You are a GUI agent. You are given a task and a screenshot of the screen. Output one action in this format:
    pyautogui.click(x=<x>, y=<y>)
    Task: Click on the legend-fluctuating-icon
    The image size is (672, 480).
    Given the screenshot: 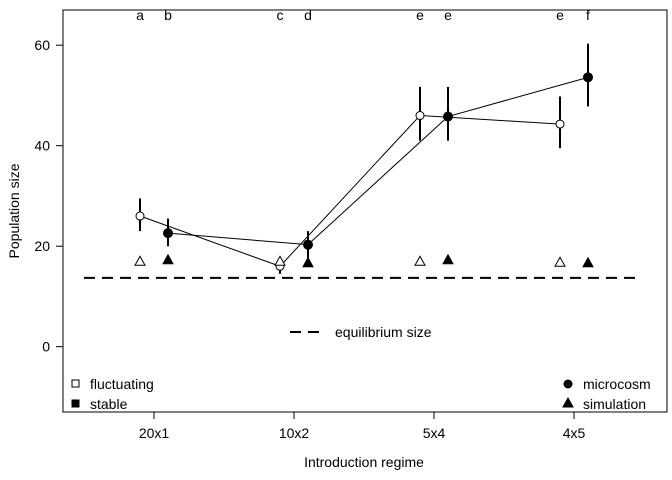 What is the action you would take?
    pyautogui.click(x=75, y=383)
    